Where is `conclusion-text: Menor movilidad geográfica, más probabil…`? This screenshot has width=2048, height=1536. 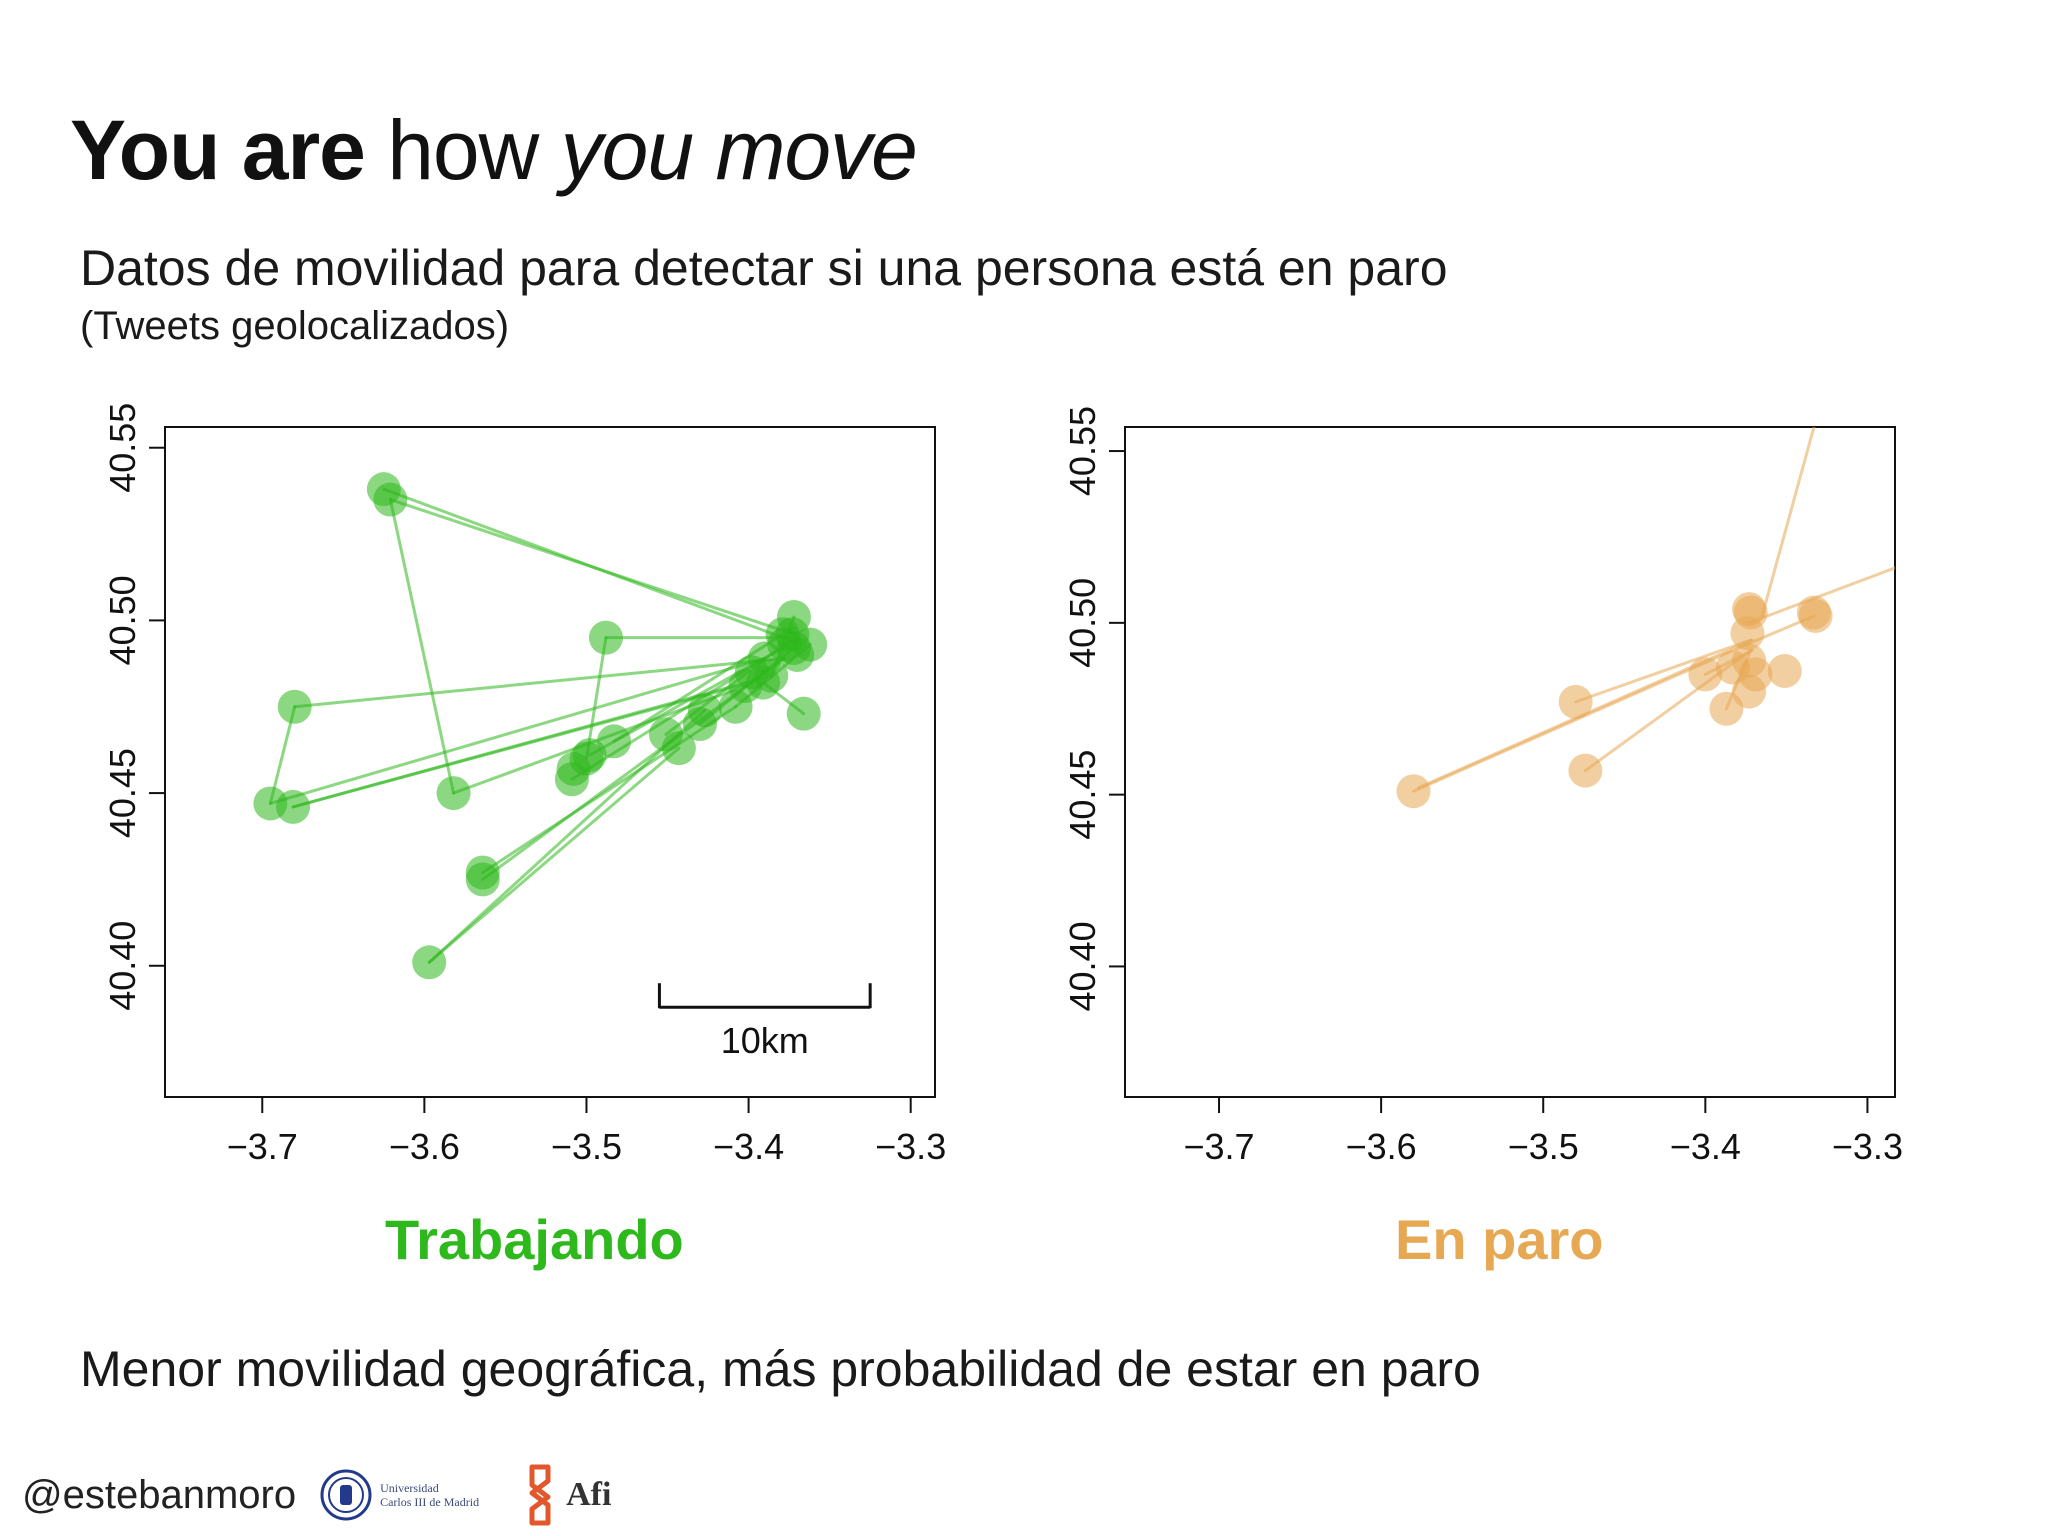
conclusion-text: Menor movilidad geográfica, más probabil… is located at coordinates (780, 1369).